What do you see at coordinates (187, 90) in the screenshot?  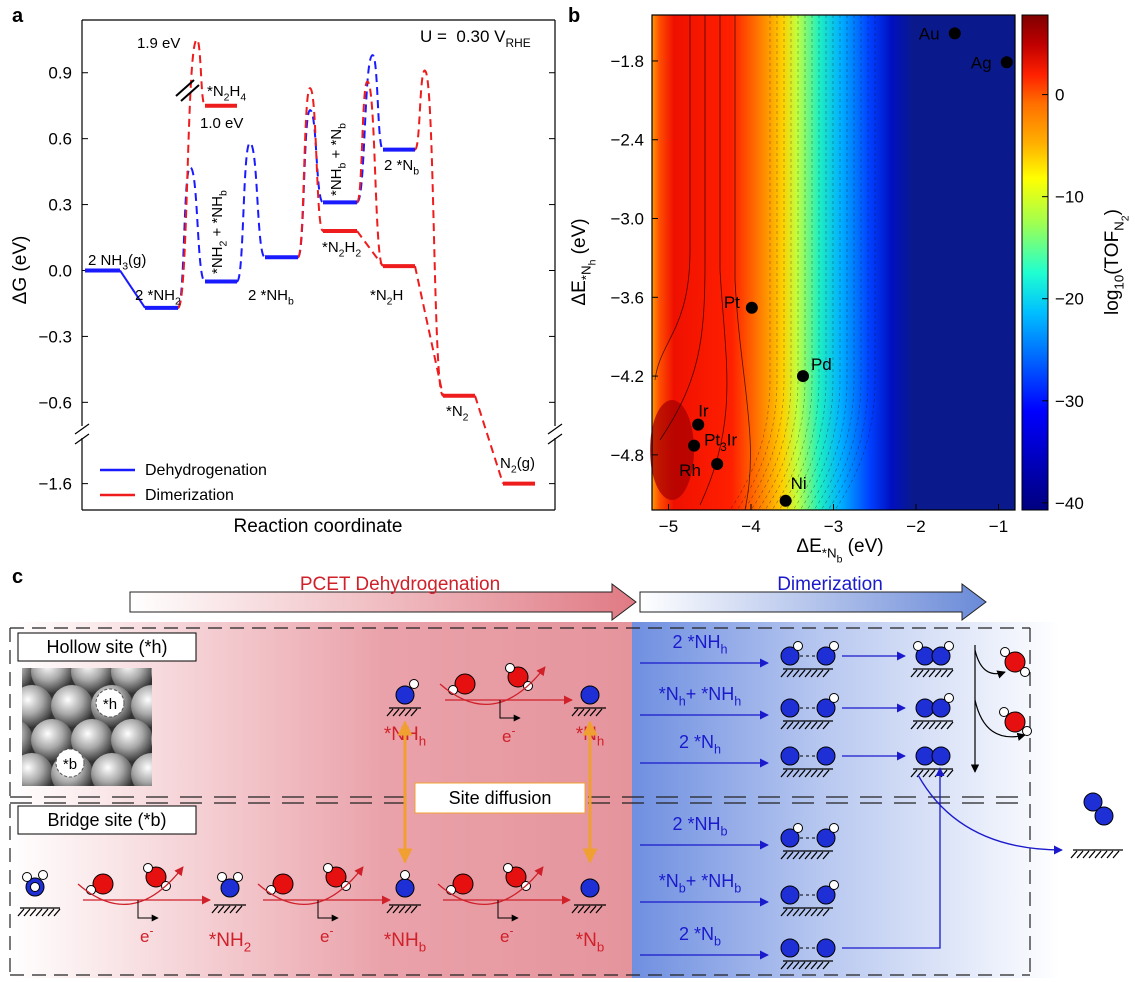 I see `axis-break` at bounding box center [187, 90].